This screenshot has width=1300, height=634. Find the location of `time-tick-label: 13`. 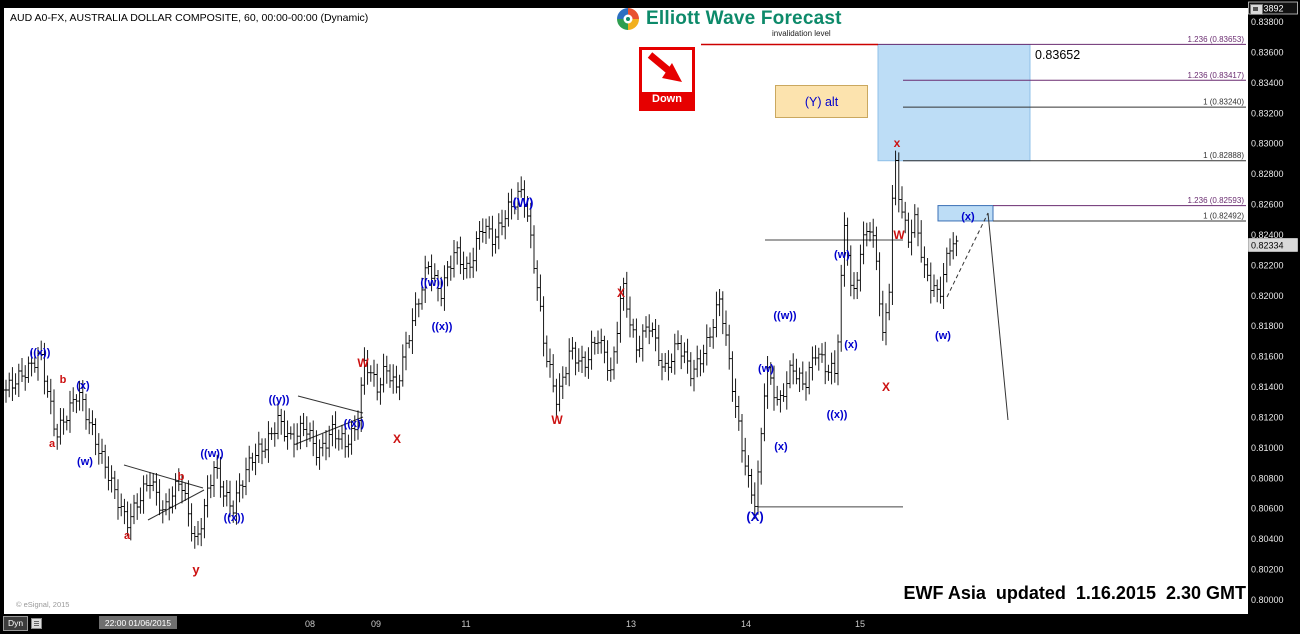

time-tick-label: 13 is located at coordinates (631, 624).